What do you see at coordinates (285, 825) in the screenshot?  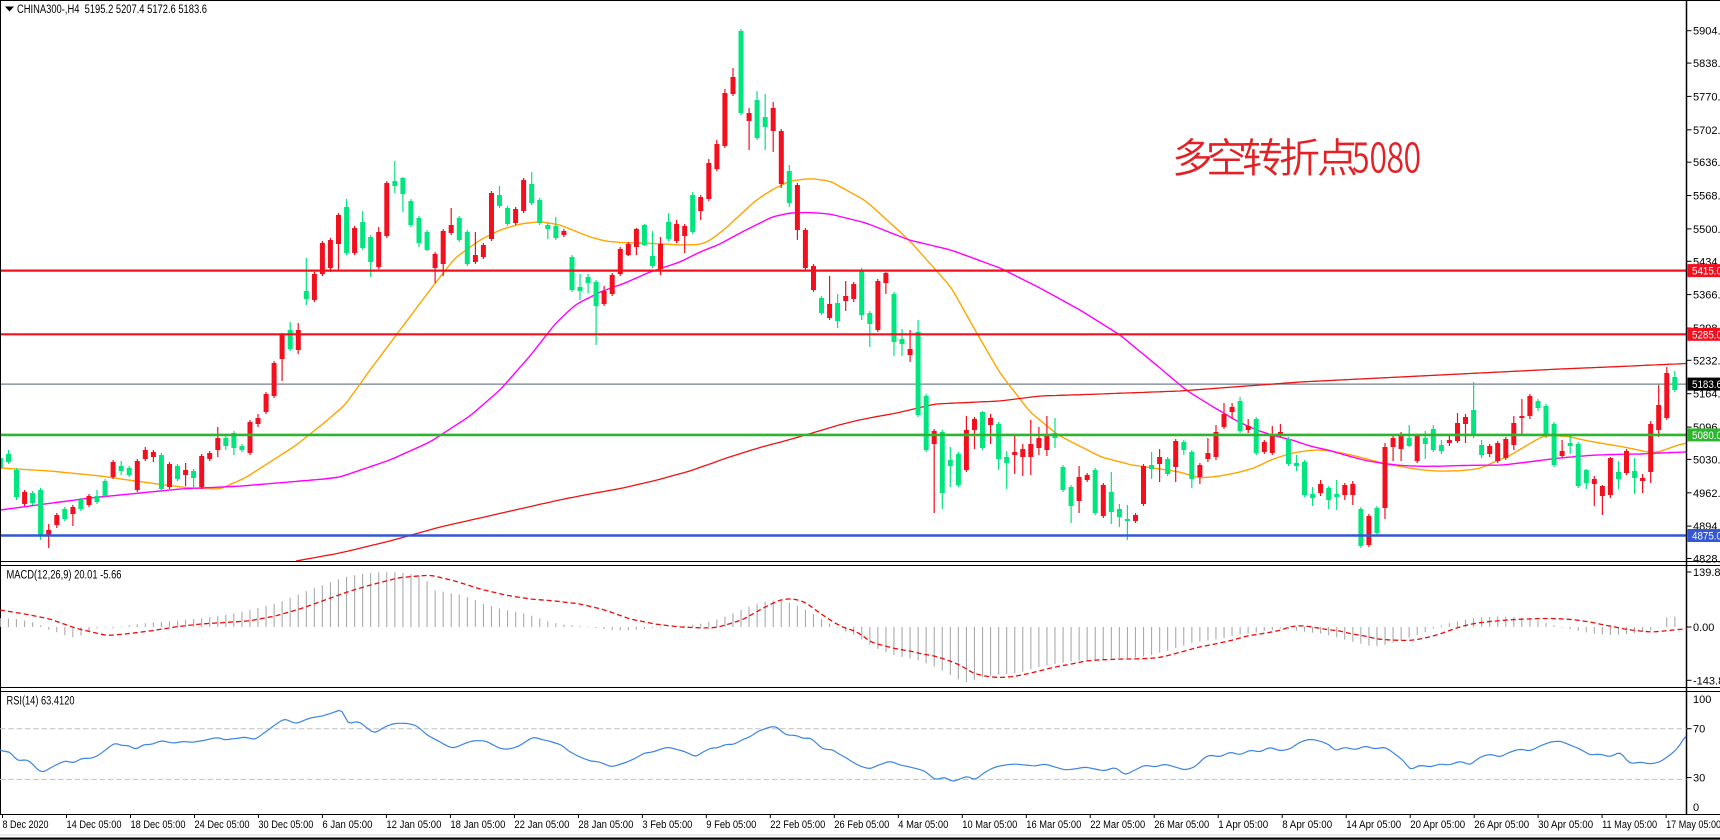 I see `svg-text: 30 Dec 05:00` at bounding box center [285, 825].